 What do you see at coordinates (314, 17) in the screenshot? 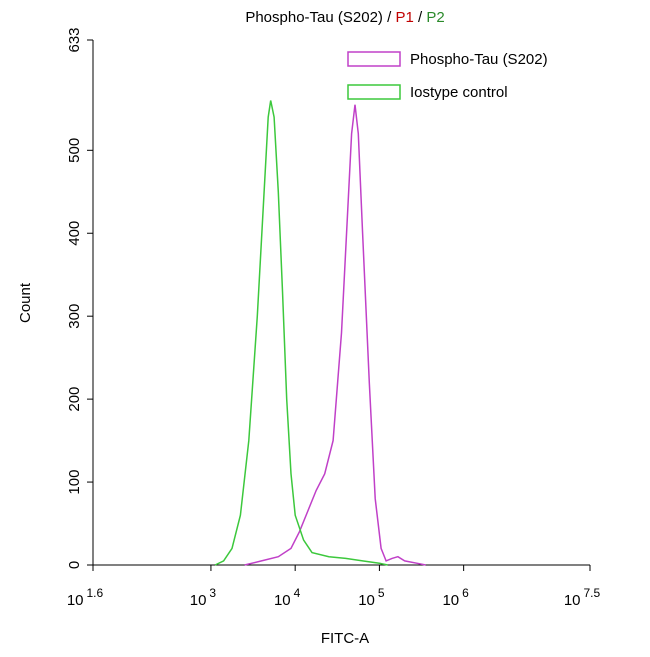
I see `title-part: Phospho-Tau (S202)` at bounding box center [314, 17].